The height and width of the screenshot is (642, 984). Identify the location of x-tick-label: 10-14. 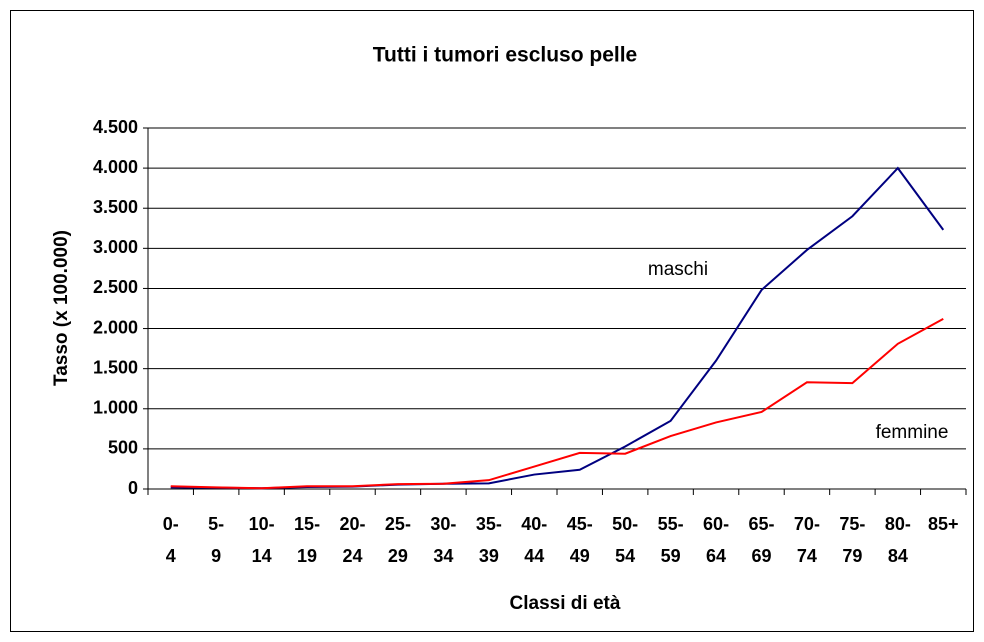
(262, 540).